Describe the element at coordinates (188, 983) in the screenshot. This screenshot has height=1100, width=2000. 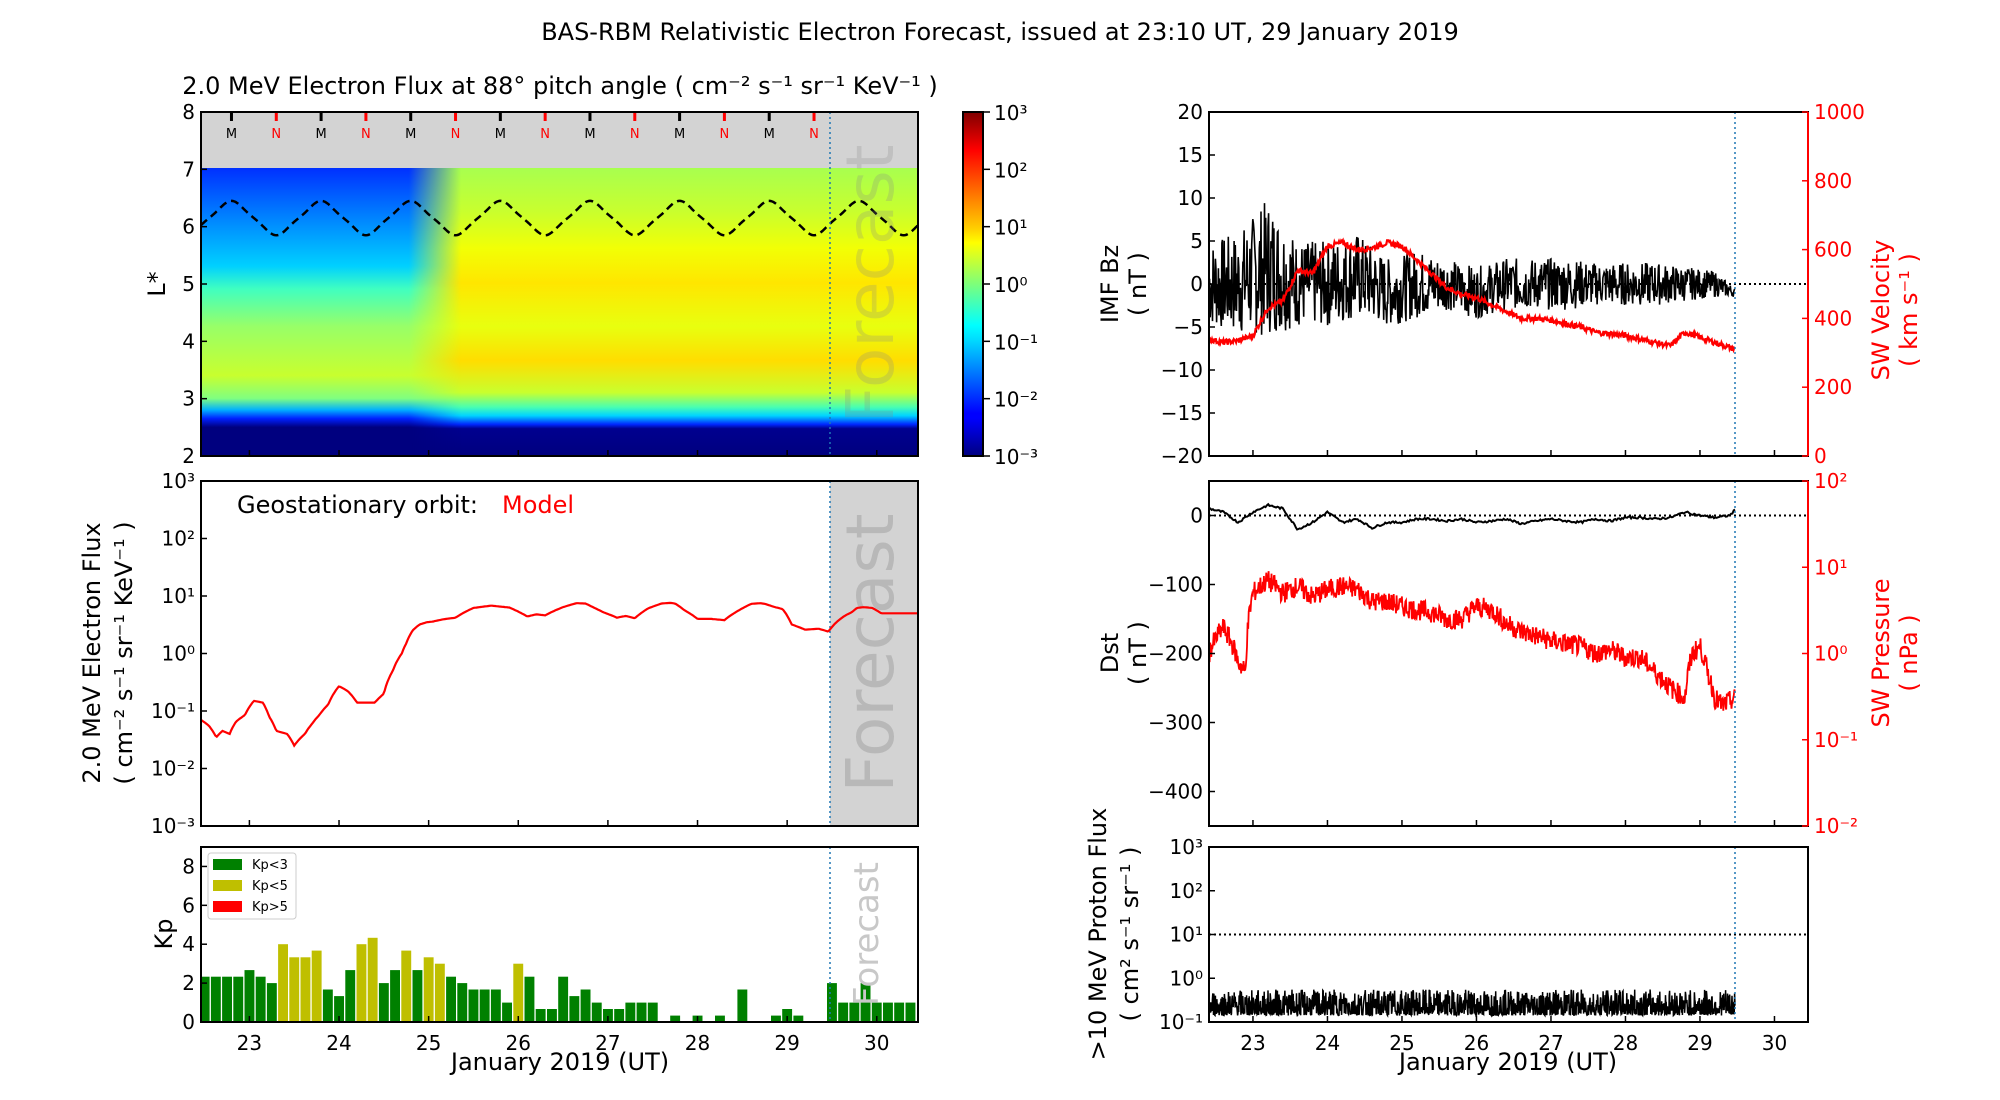
I see `y-tick-label: 2` at that location.